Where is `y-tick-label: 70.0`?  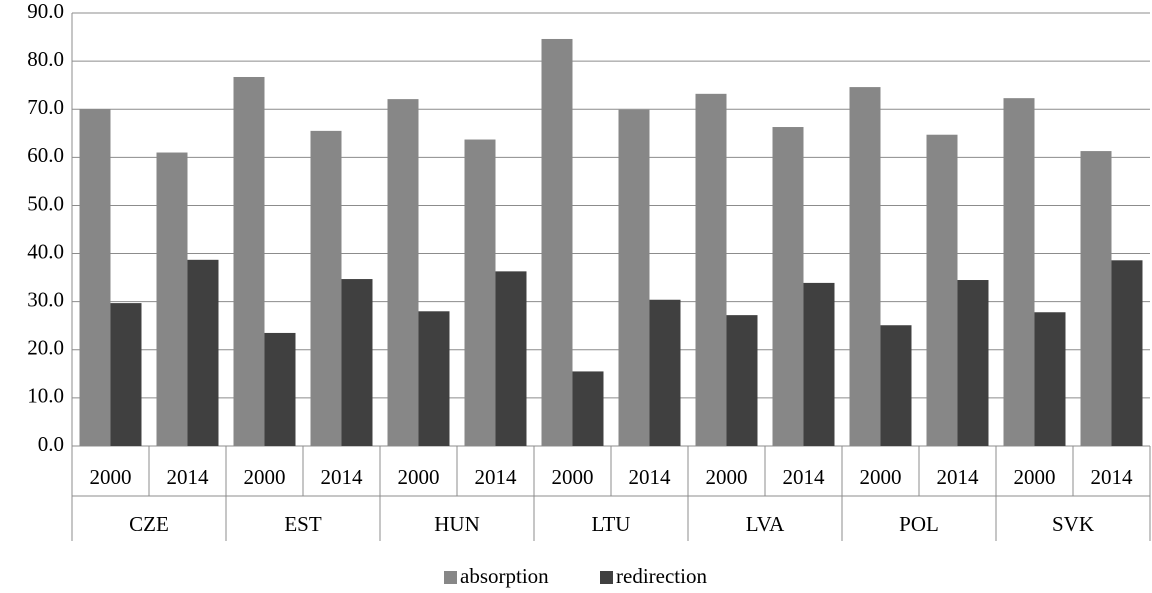
y-tick-label: 70.0 is located at coordinates (45, 107).